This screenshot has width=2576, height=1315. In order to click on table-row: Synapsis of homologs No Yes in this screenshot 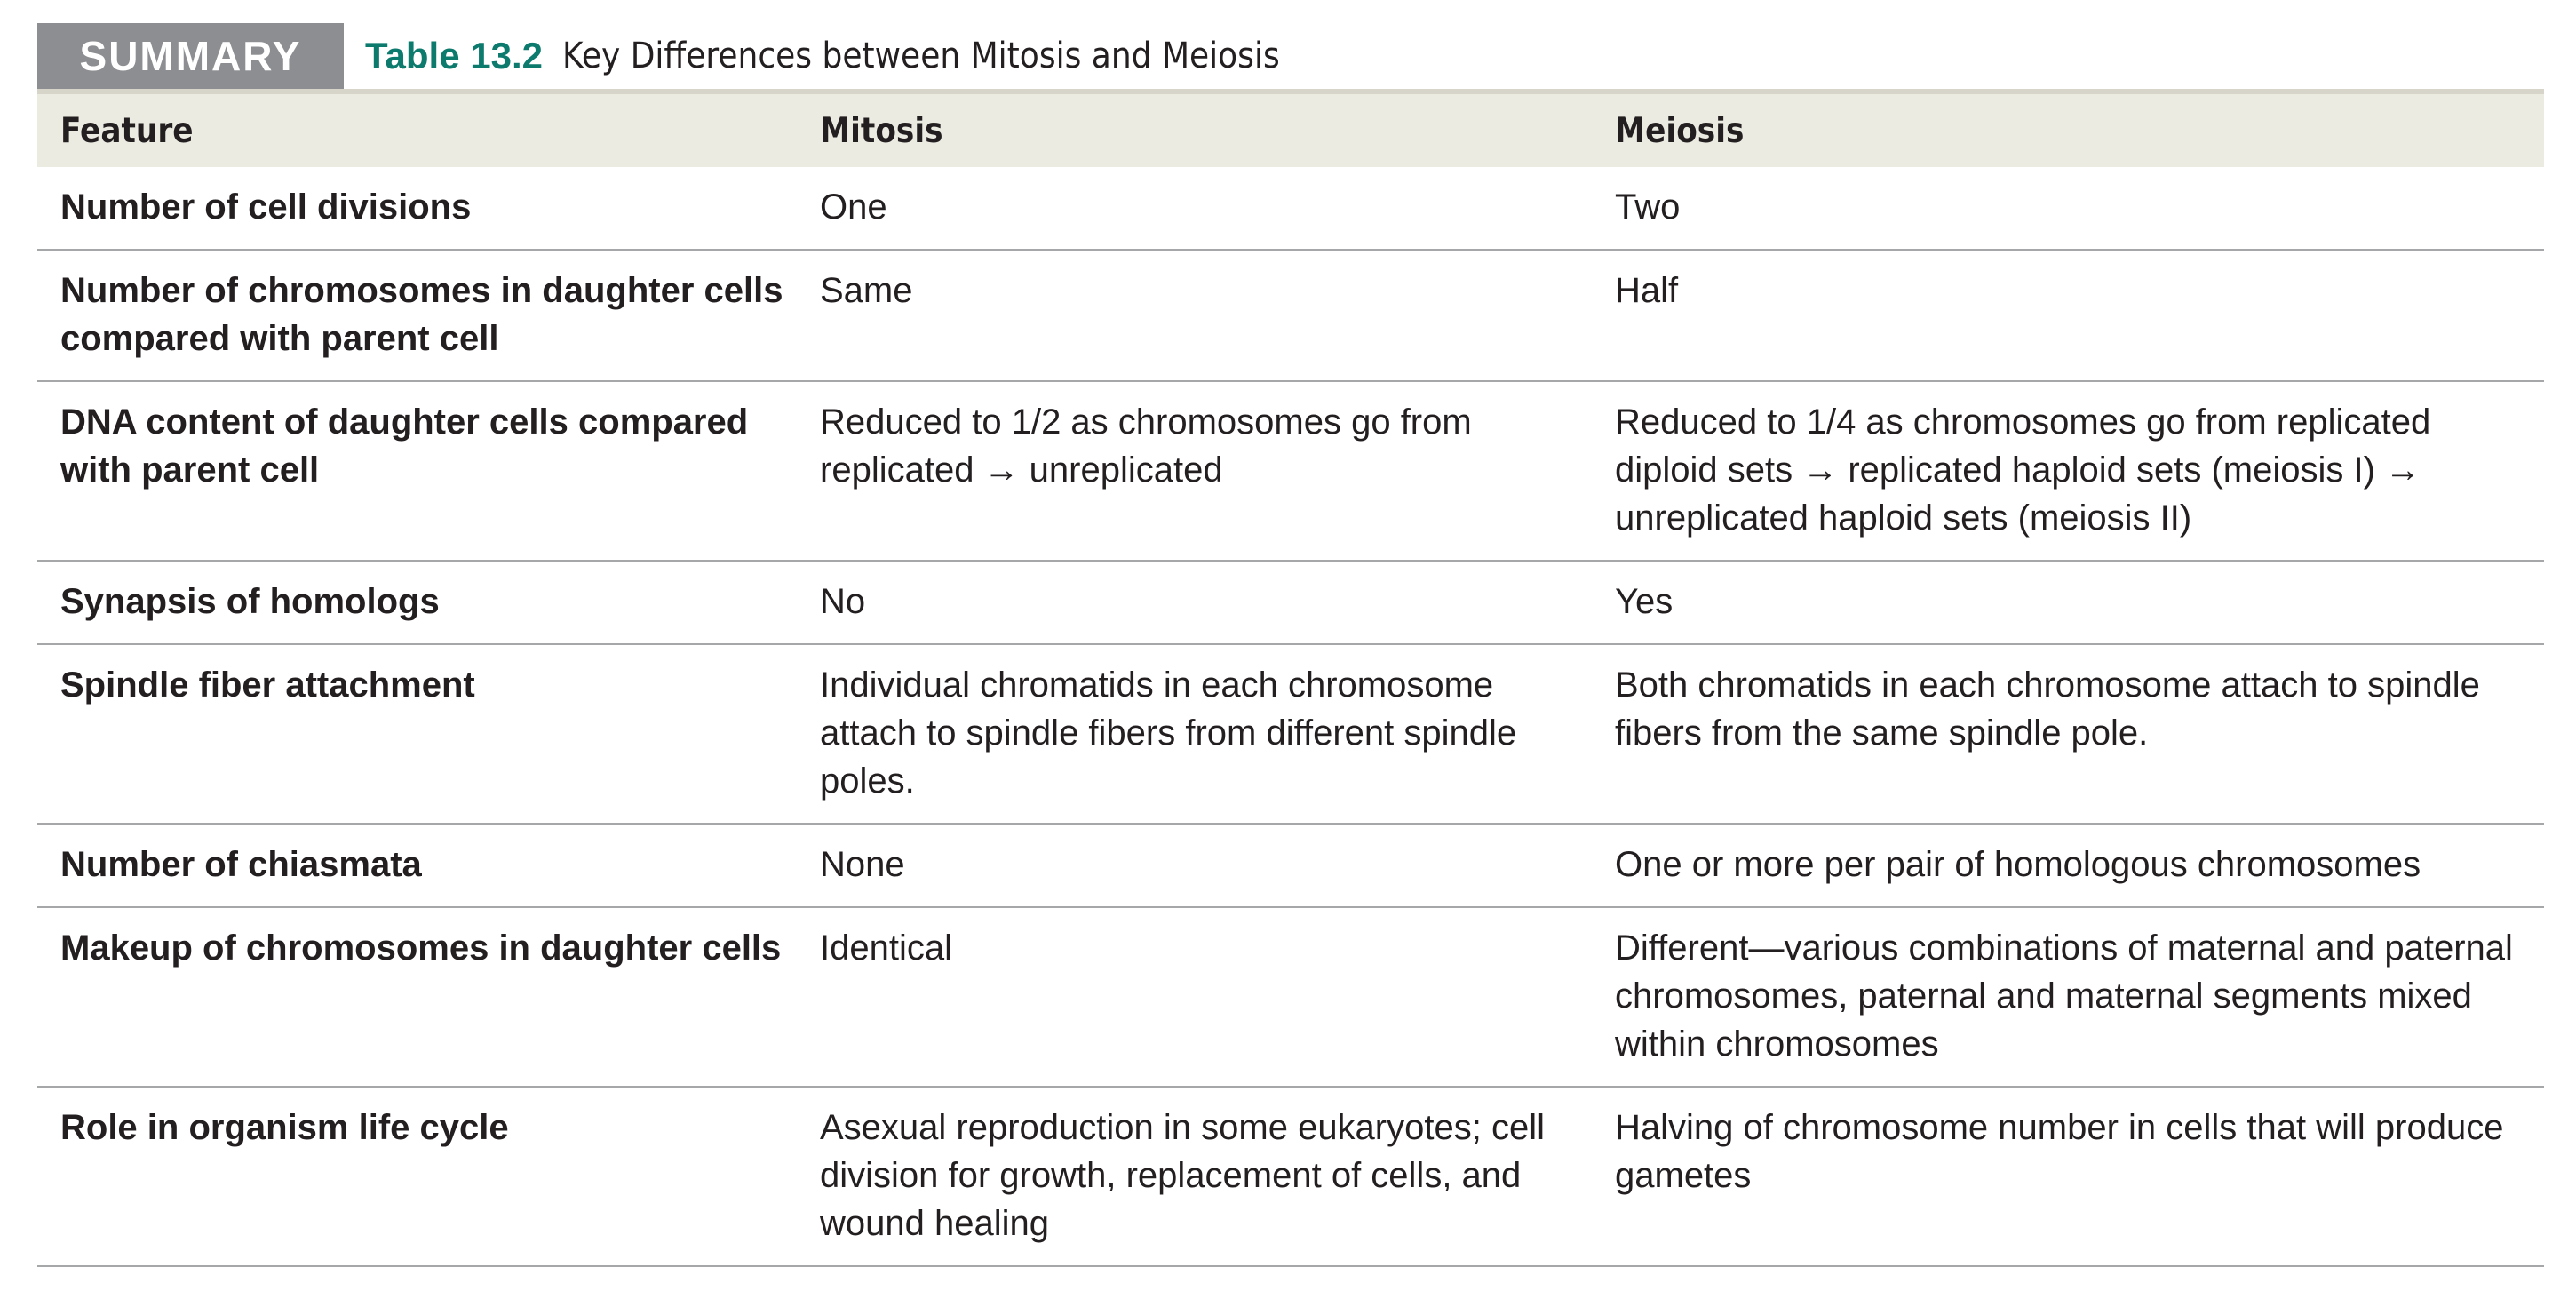, I will do `click(1290, 603)`.